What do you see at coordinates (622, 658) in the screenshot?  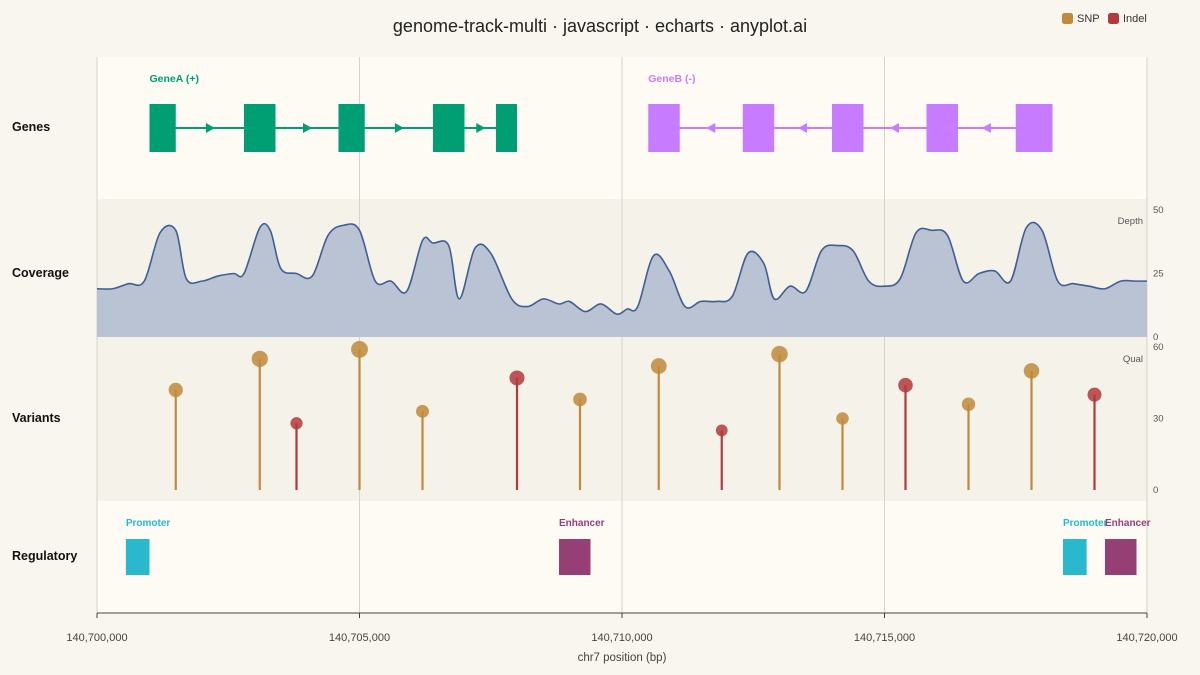 I see `x-axis-title: chr7 position (bp)` at bounding box center [622, 658].